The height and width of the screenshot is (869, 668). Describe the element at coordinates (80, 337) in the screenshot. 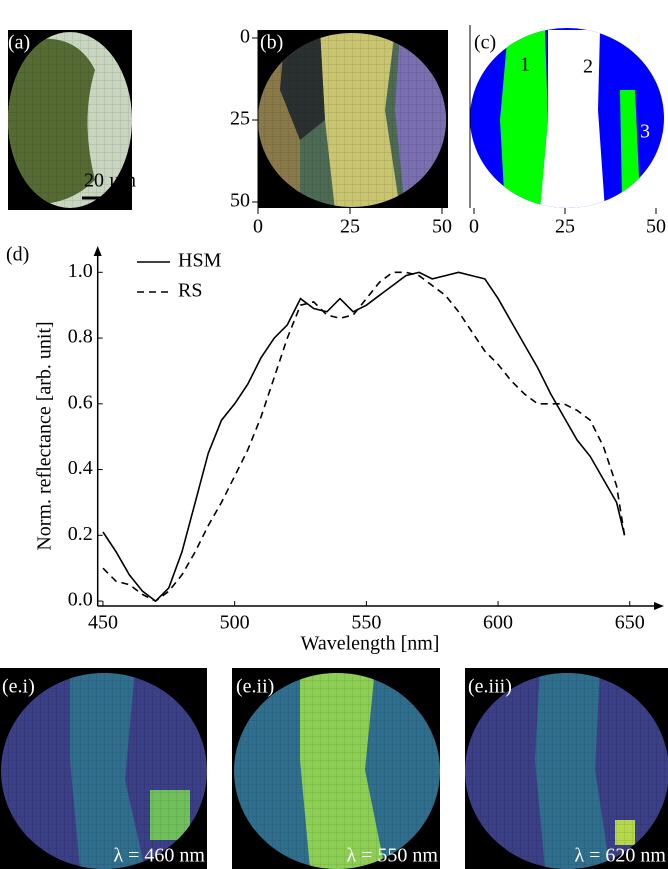

I see `y-tick-label: 0.8` at that location.